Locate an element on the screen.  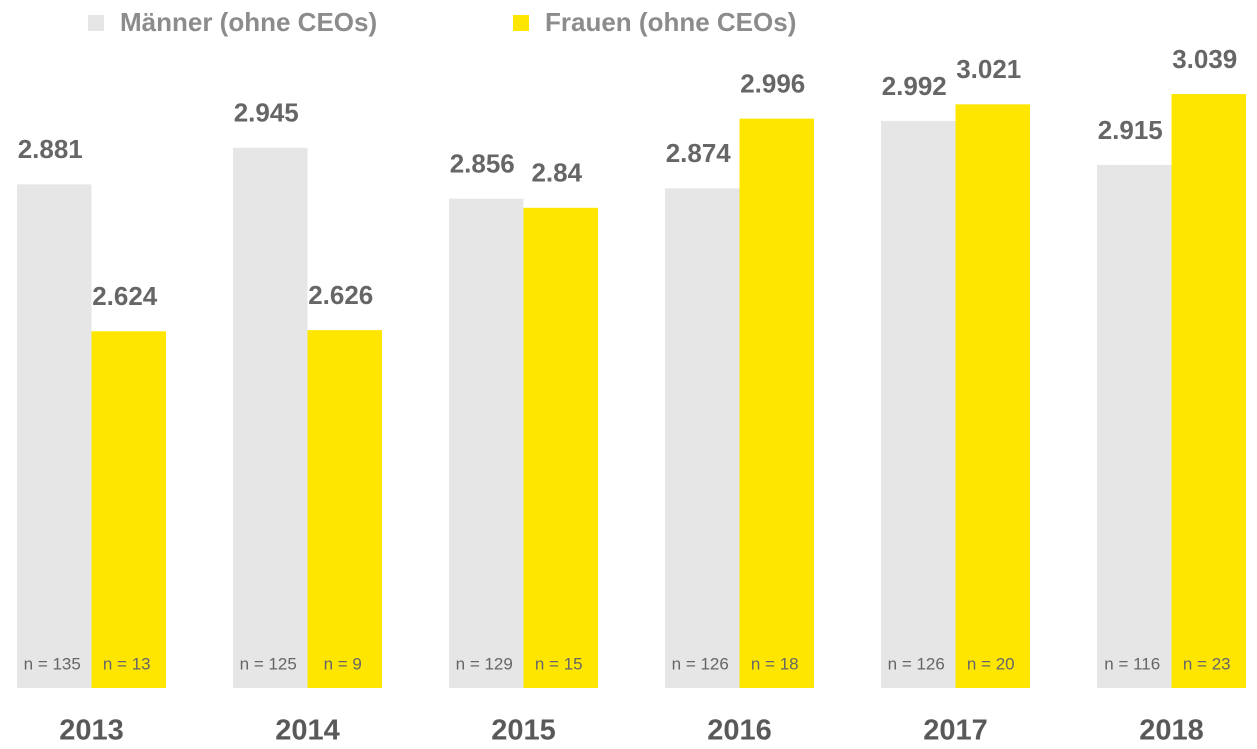
value-label: 2.624 is located at coordinates (125, 296).